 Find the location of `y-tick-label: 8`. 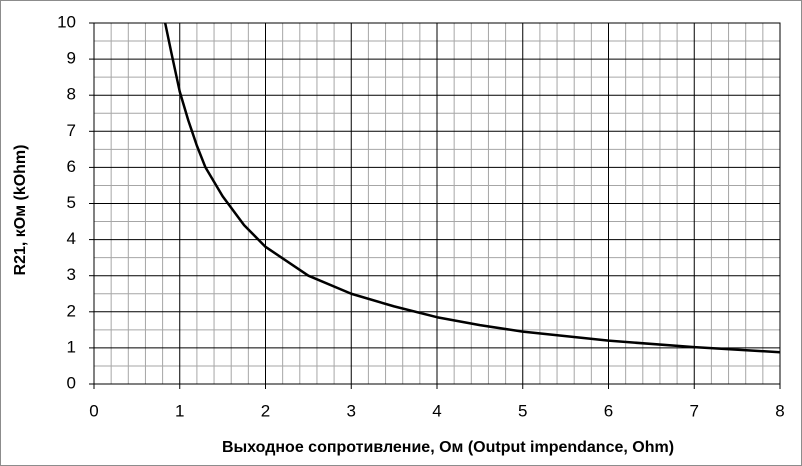

y-tick-label: 8 is located at coordinates (71, 94).